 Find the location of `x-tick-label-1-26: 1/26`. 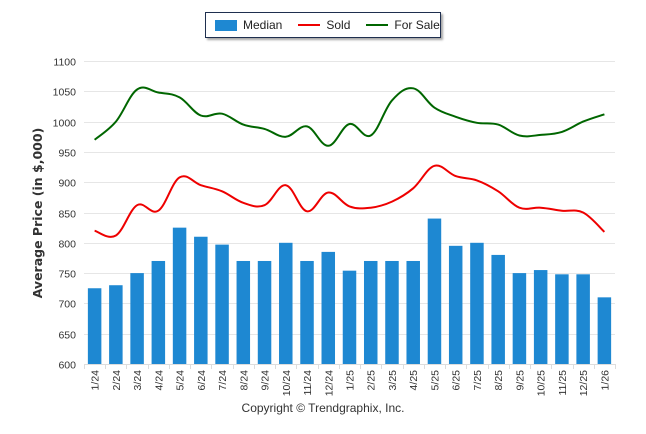

x-tick-label-1-26: 1/26 is located at coordinates (605, 380).